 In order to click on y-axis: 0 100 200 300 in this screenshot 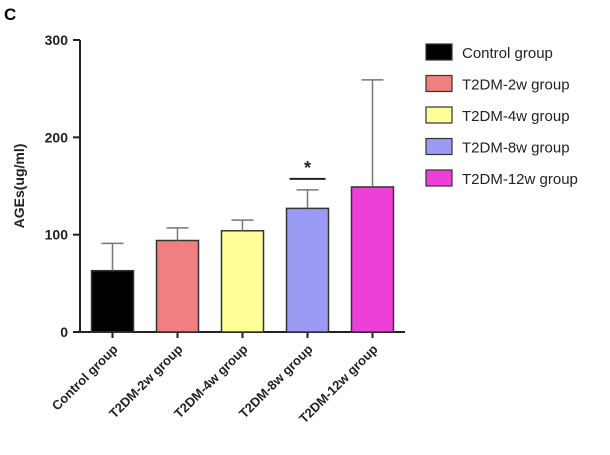, I will do `click(63, 186)`.